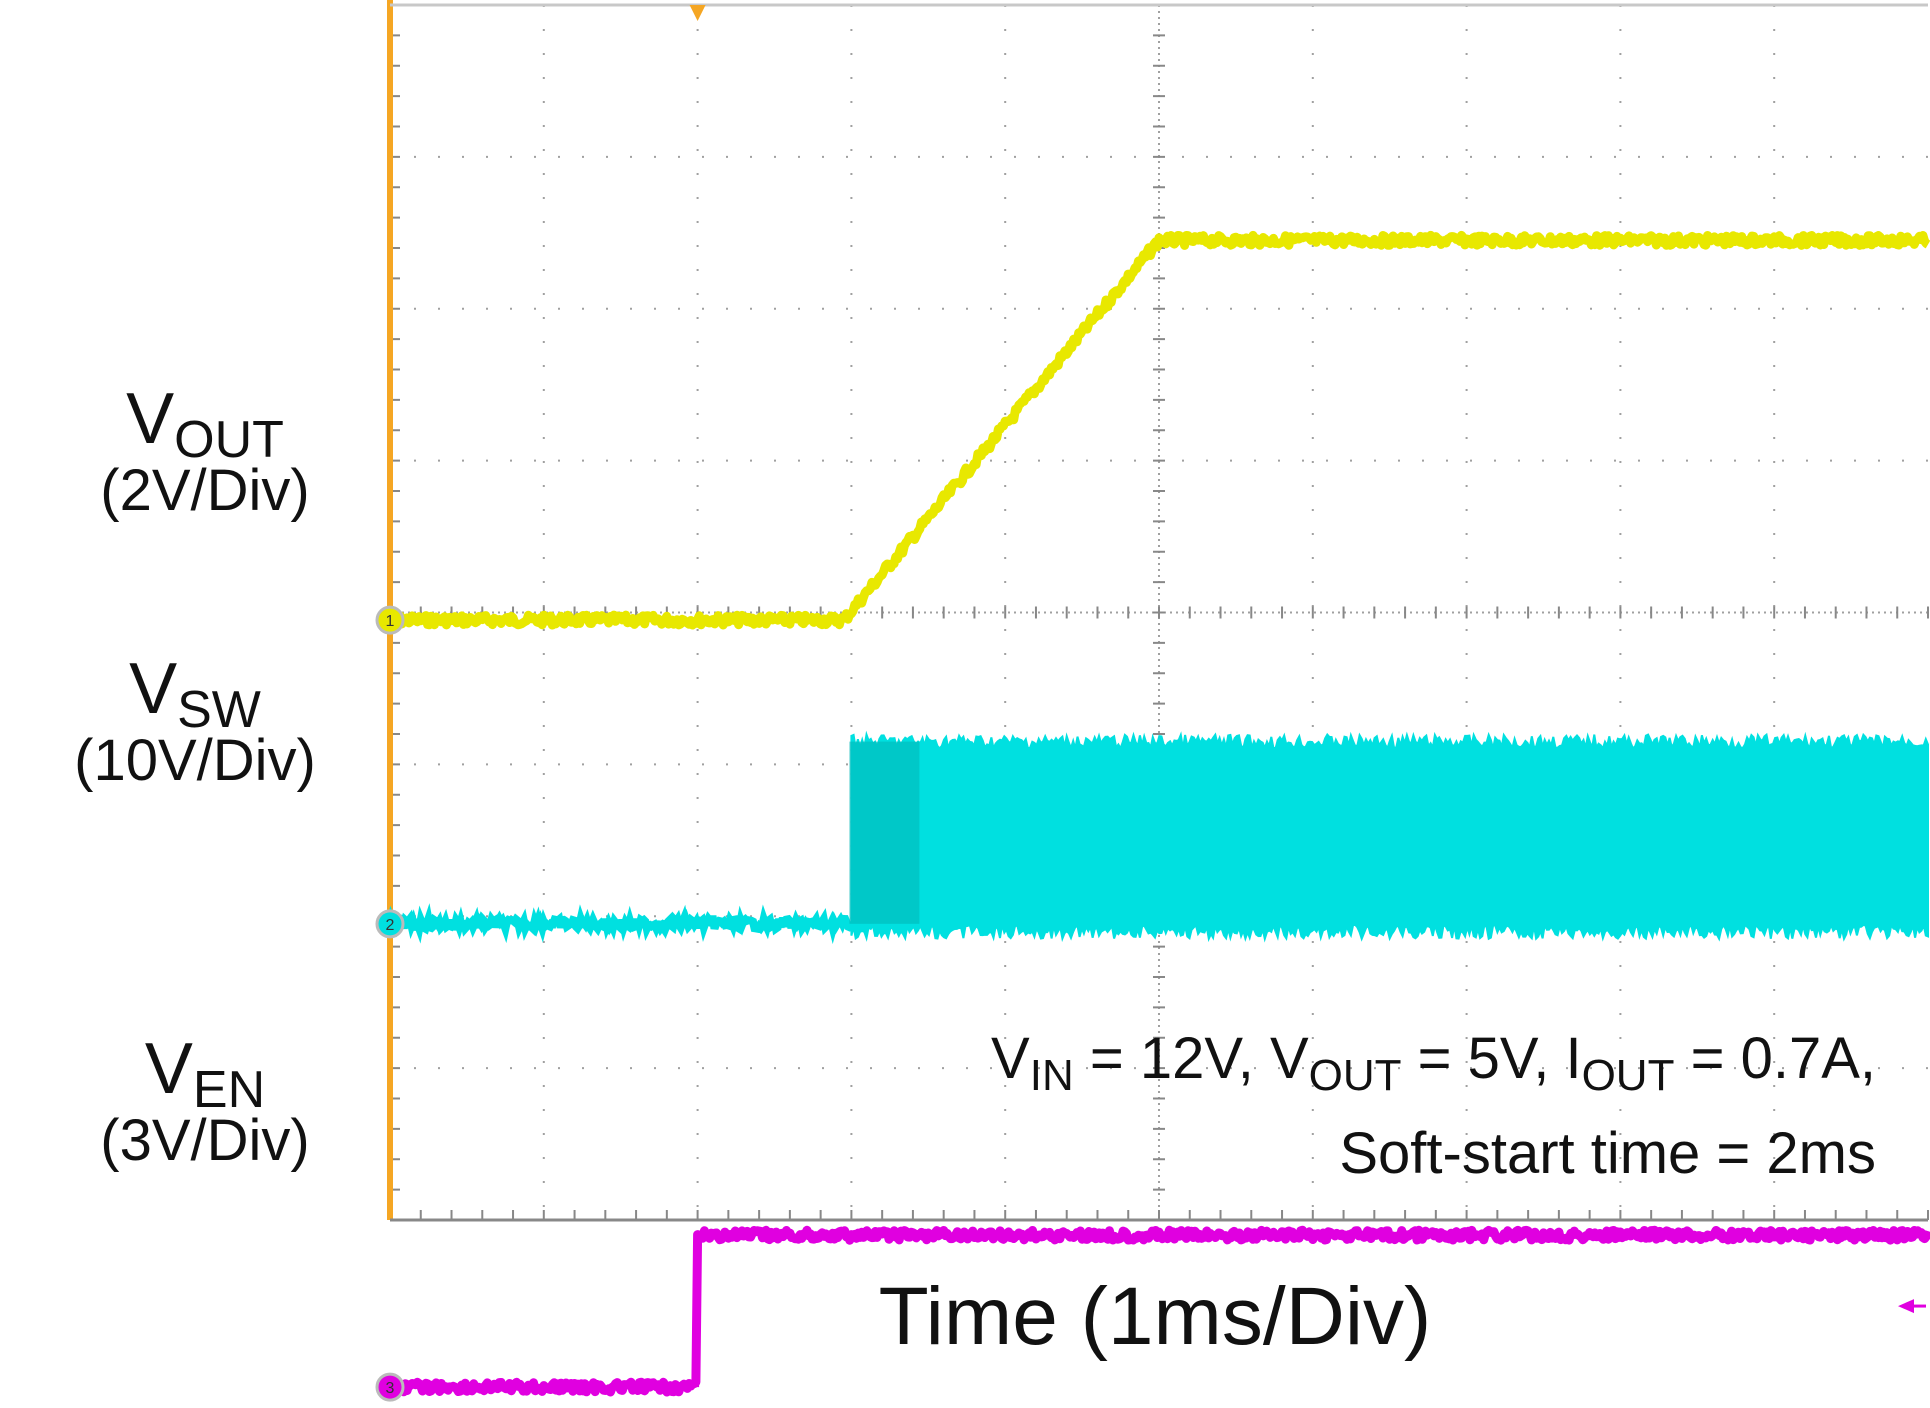  I want to click on vout-scale: (2V/Div), so click(205, 490).